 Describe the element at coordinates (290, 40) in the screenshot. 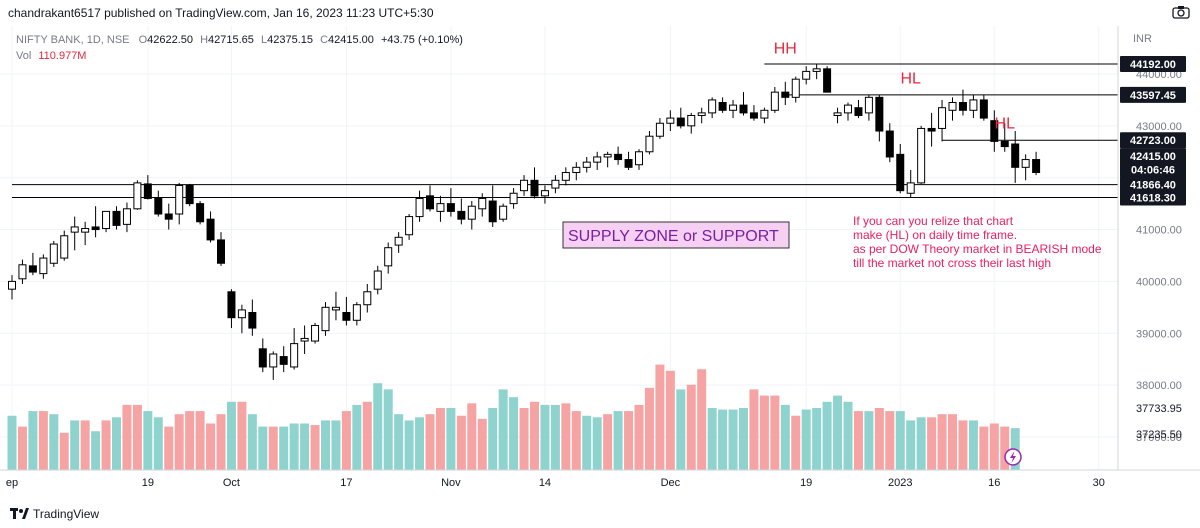

I see `legend-low: 42375.15` at that location.